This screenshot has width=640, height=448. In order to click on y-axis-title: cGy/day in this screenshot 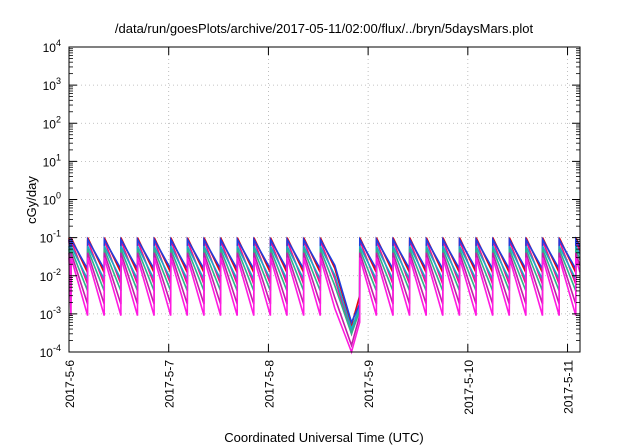, I will do `click(31, 200)`.